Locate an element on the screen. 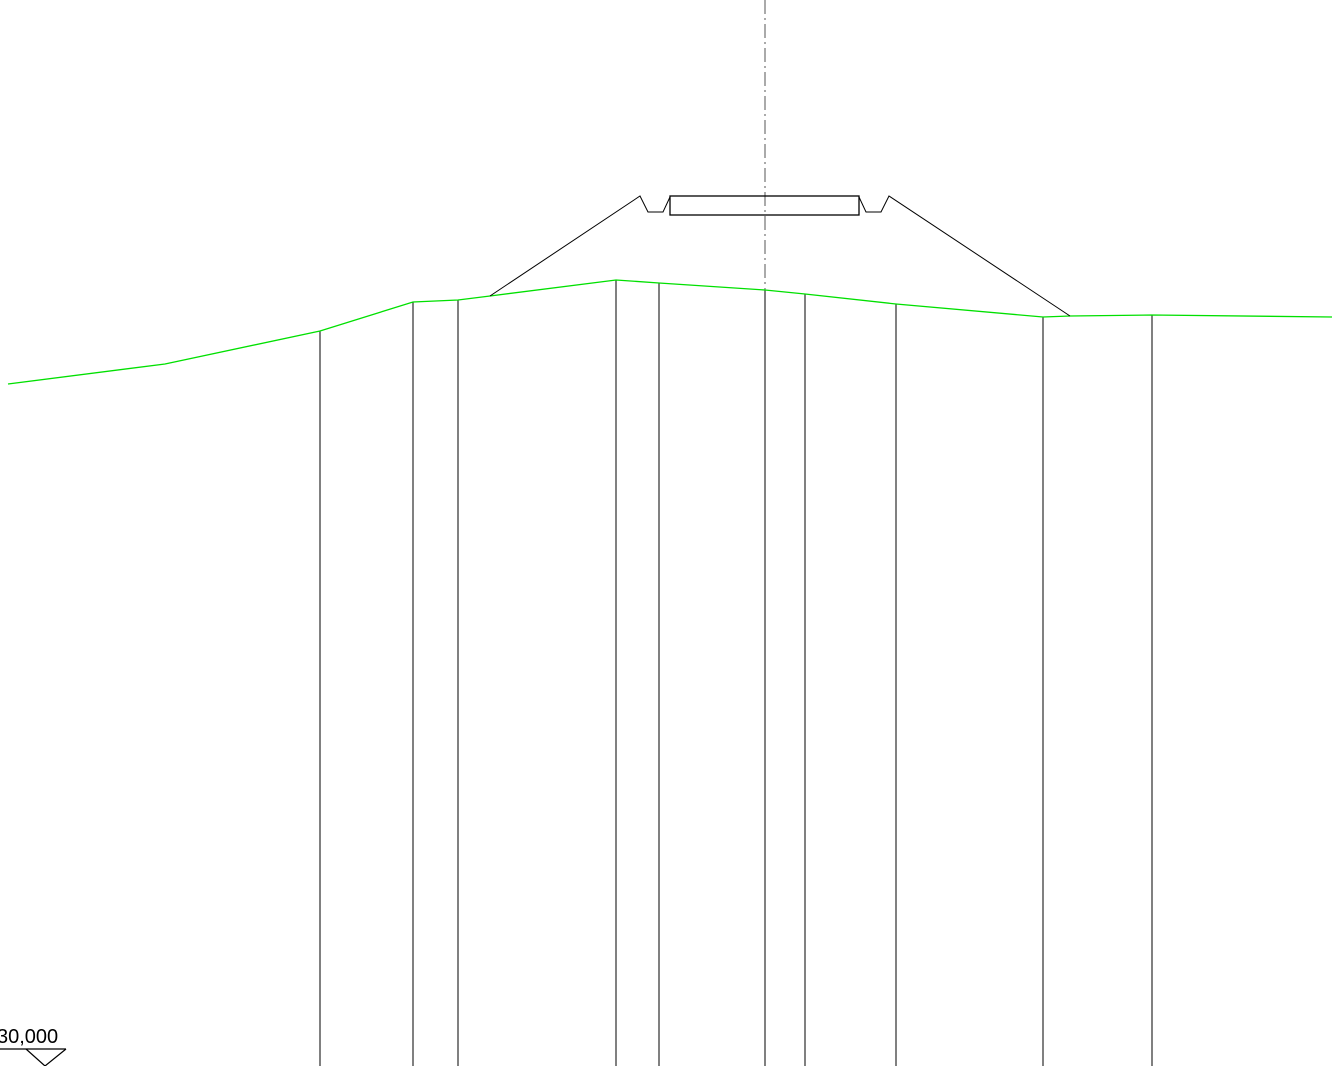 Image resolution: width=1332 pixels, height=1066 pixels. datum-marker: 30,000 is located at coordinates (33, 1046).